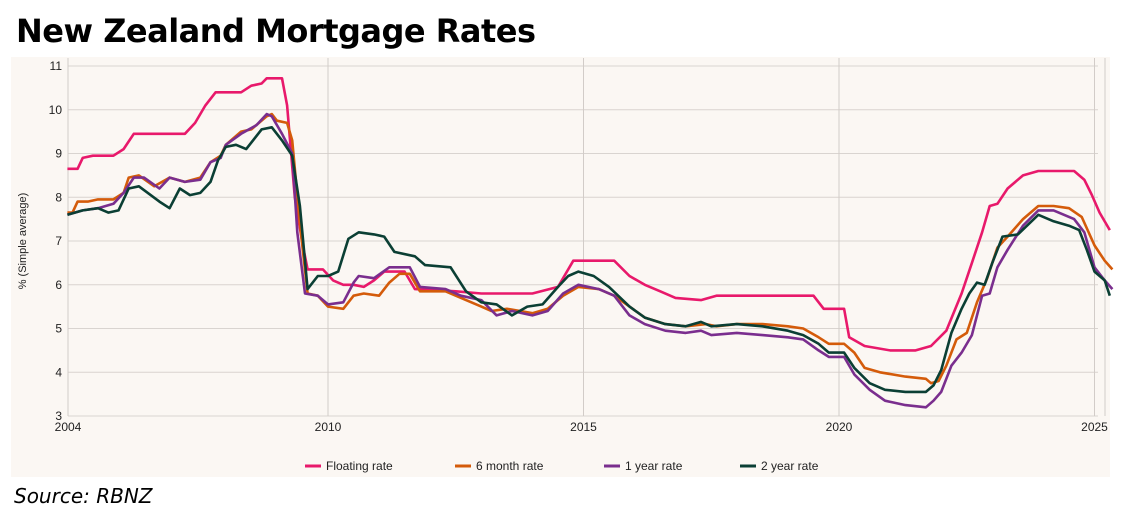 Image resolution: width=1122 pixels, height=512 pixels. Describe the element at coordinates (839, 427) in the screenshot. I see `x-tick-label: 2020` at that location.